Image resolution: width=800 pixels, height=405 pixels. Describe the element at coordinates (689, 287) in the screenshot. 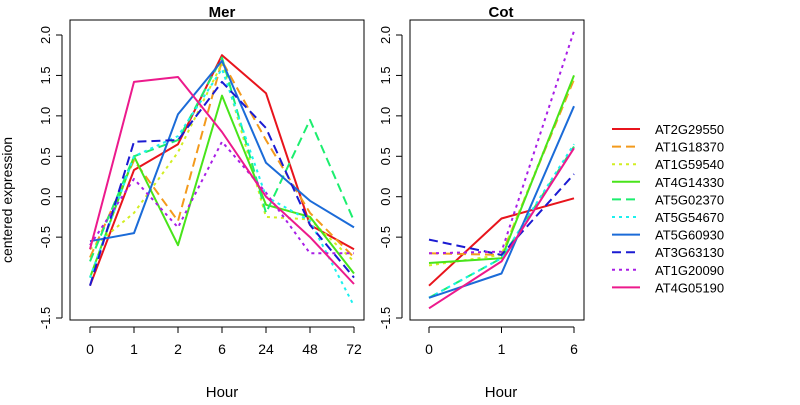

I see `legend-label: AT4G05190` at that location.